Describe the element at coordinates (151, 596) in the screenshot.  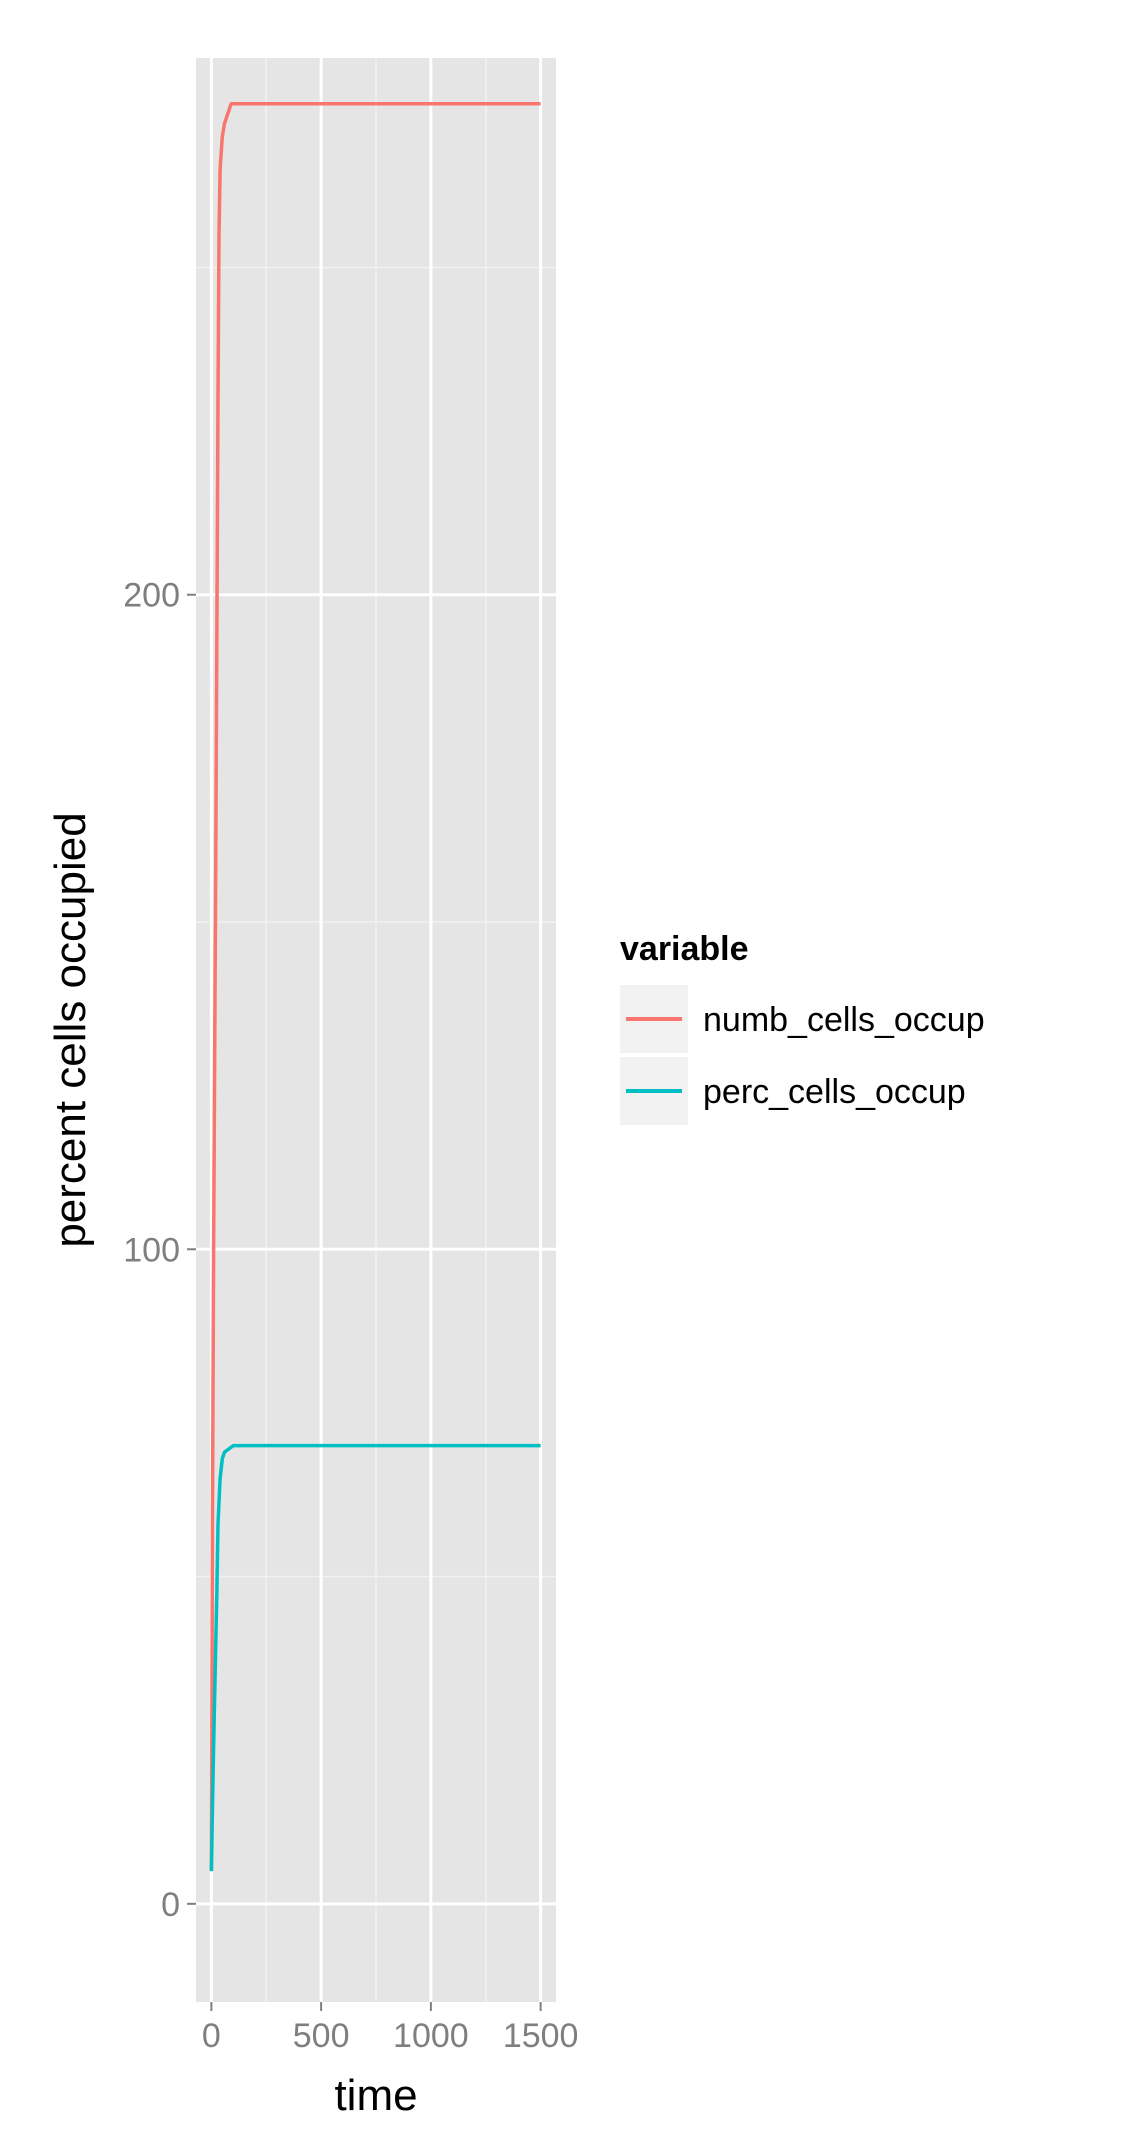
I see `y-tick-label: 200` at that location.